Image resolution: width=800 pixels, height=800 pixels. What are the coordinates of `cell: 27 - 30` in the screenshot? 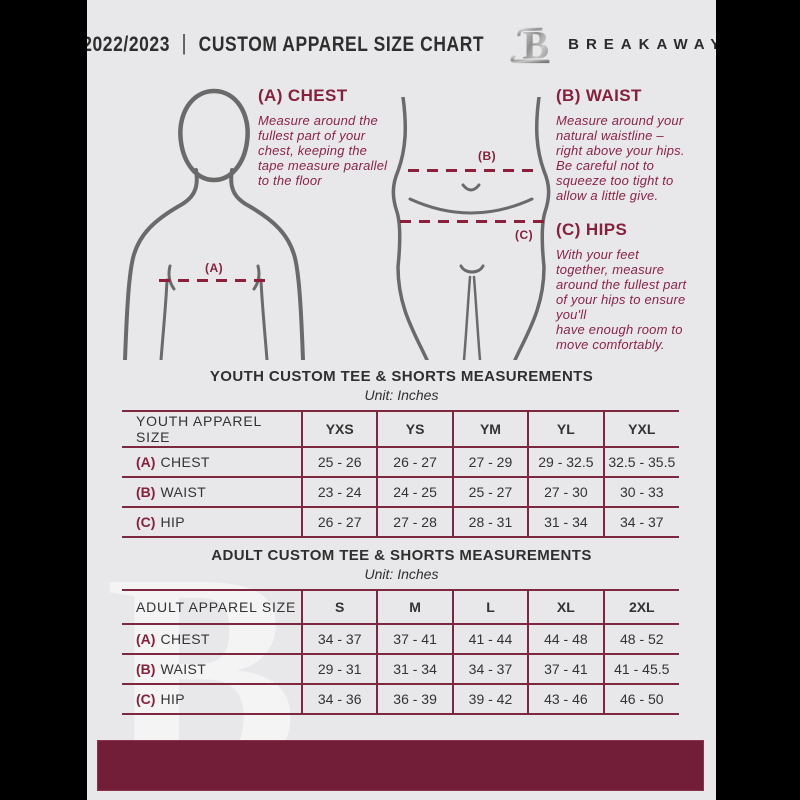 It's located at (566, 492).